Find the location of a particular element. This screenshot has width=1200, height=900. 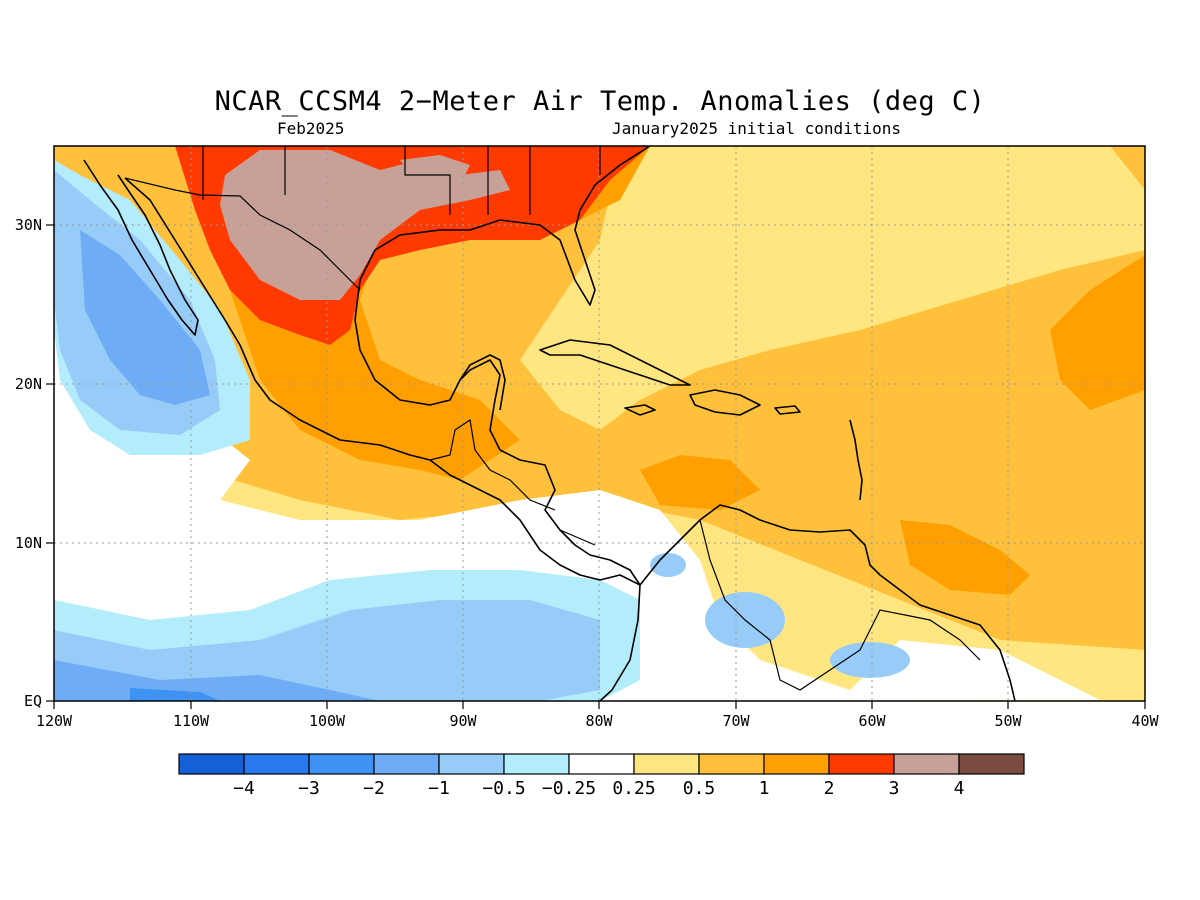

lon-label-120w: 120W is located at coordinates (54, 721).